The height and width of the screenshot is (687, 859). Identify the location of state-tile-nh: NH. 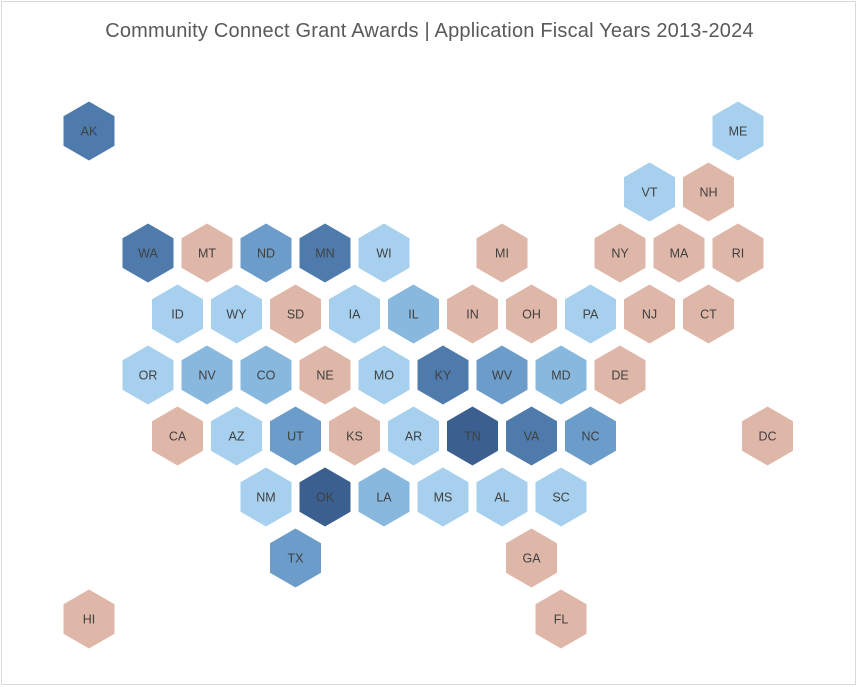
(708, 192).